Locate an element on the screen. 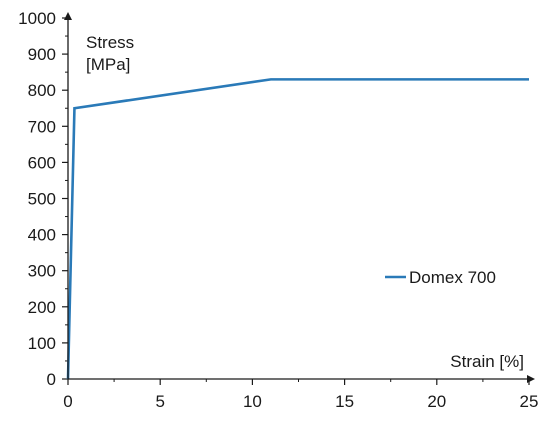 This screenshot has height=421, width=550. x-axis-arrow is located at coordinates (531, 379).